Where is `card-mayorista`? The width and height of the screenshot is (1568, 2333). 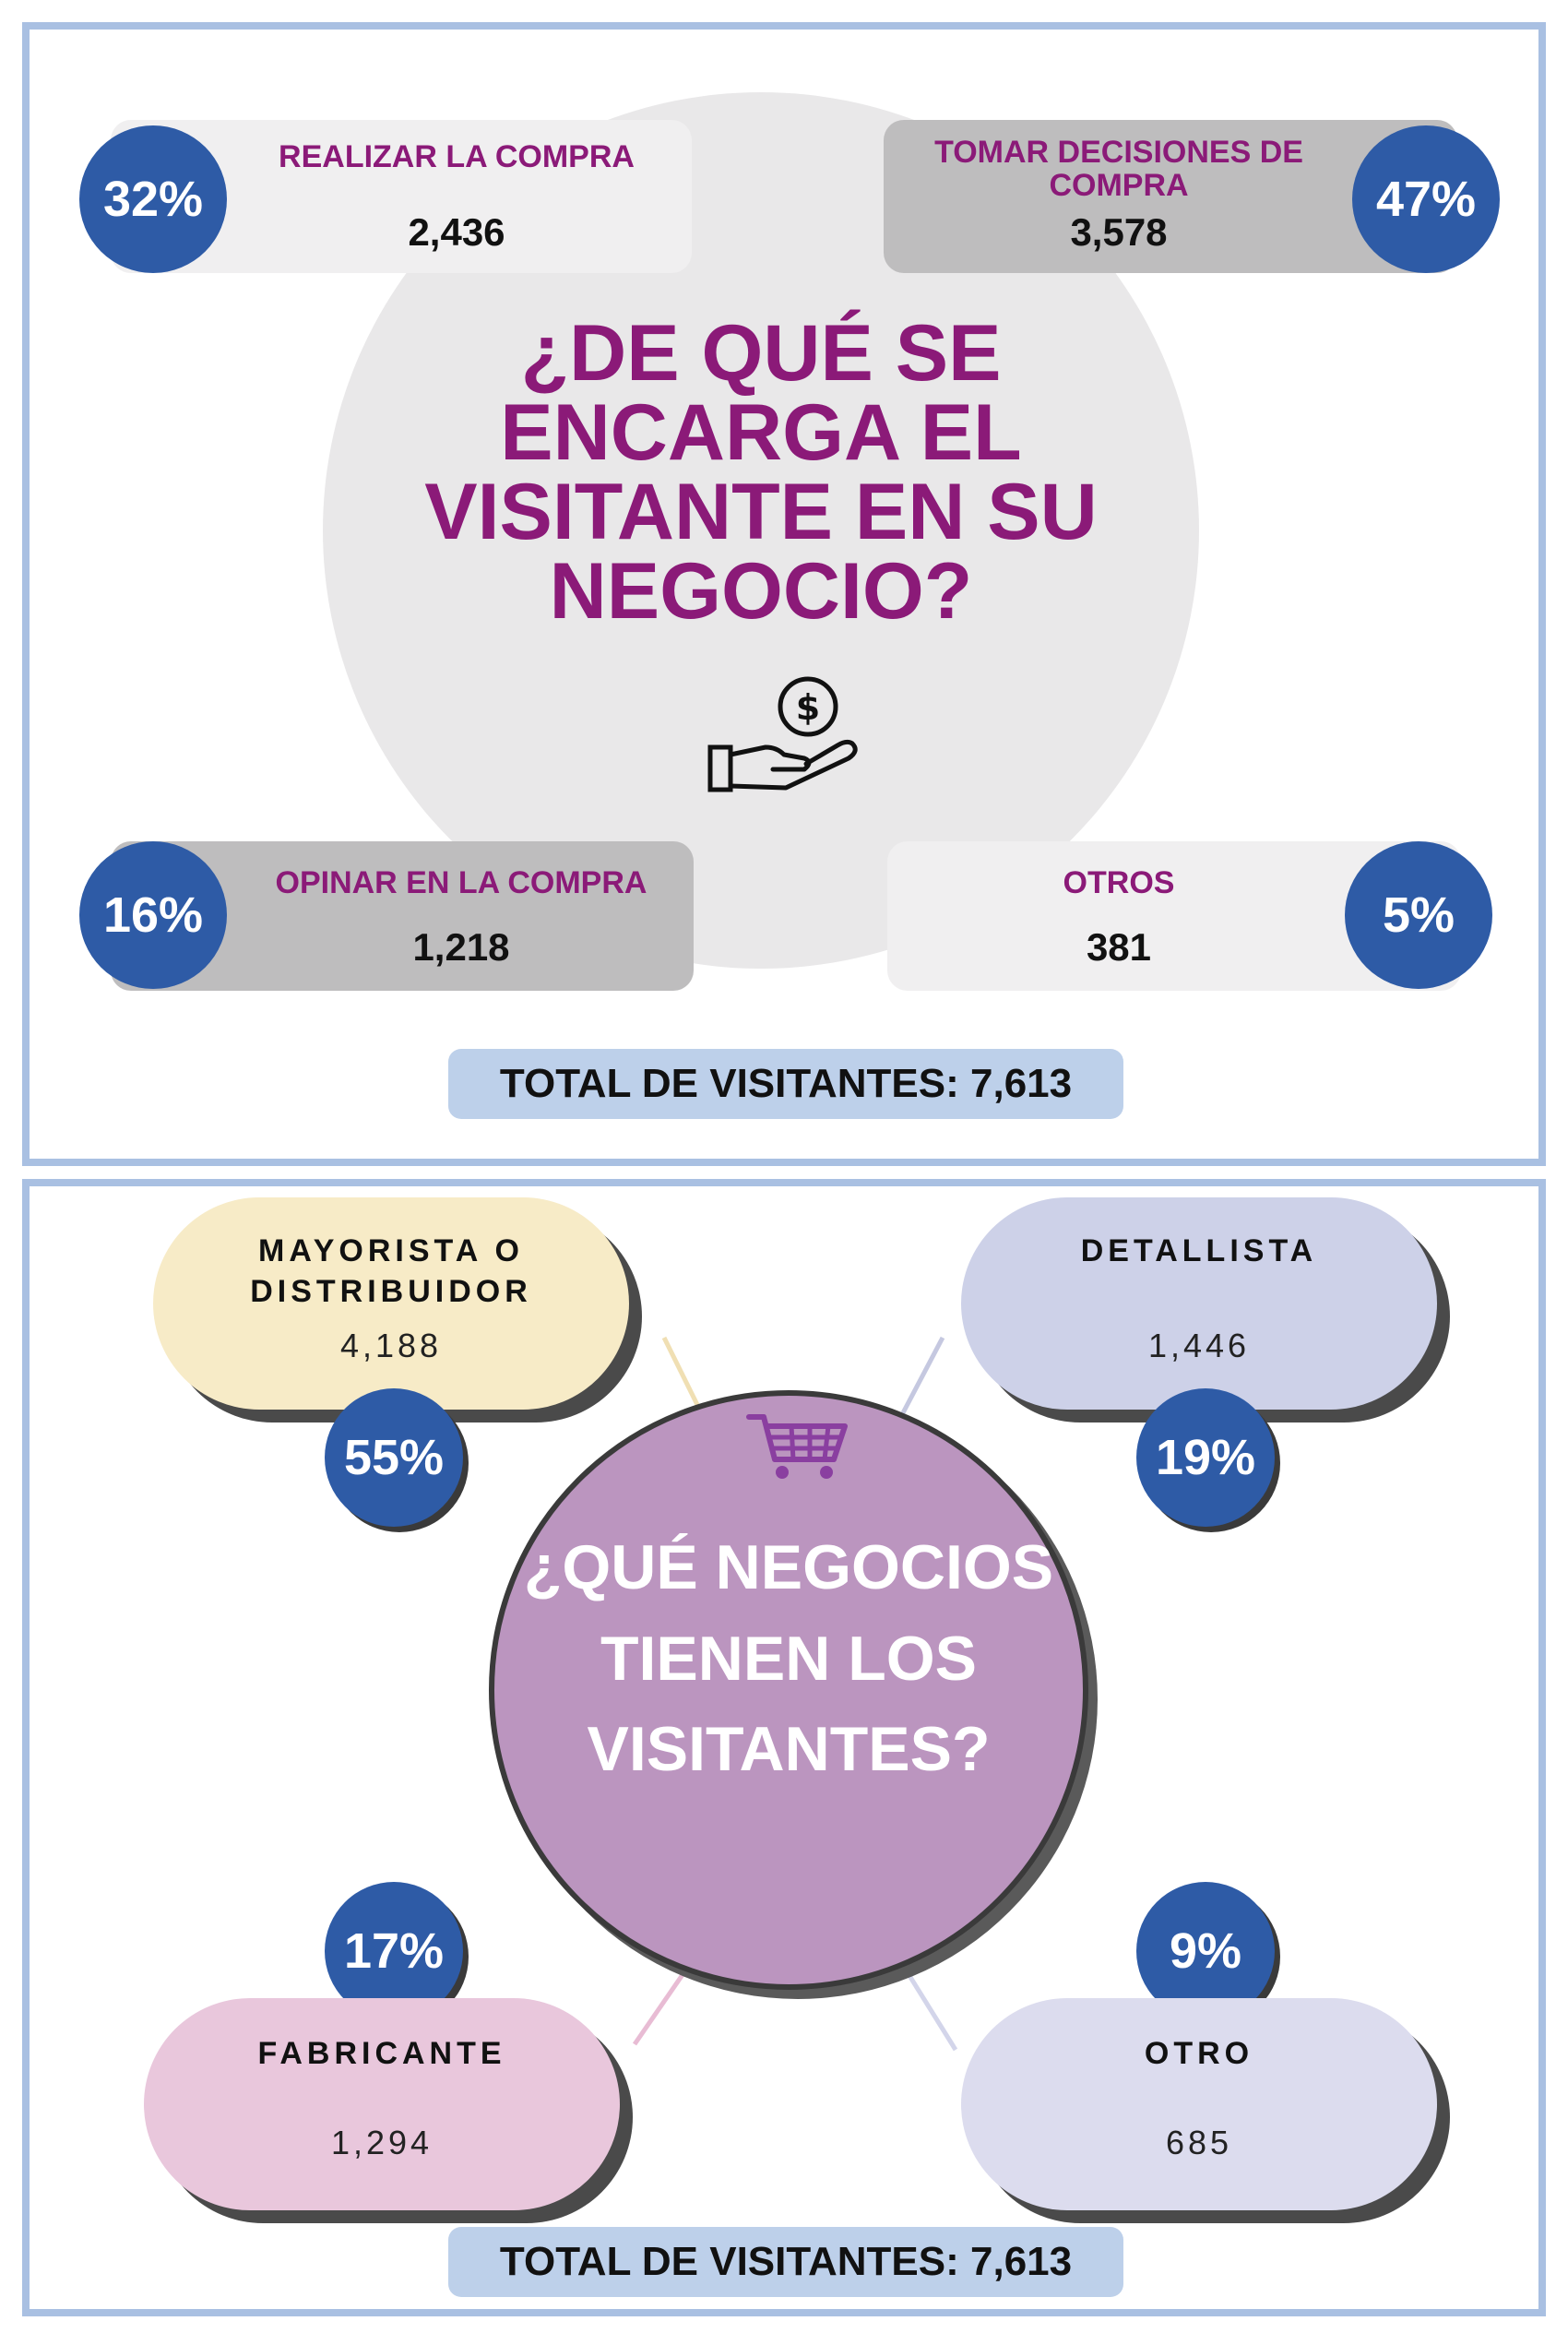 card-mayorista is located at coordinates (391, 1304).